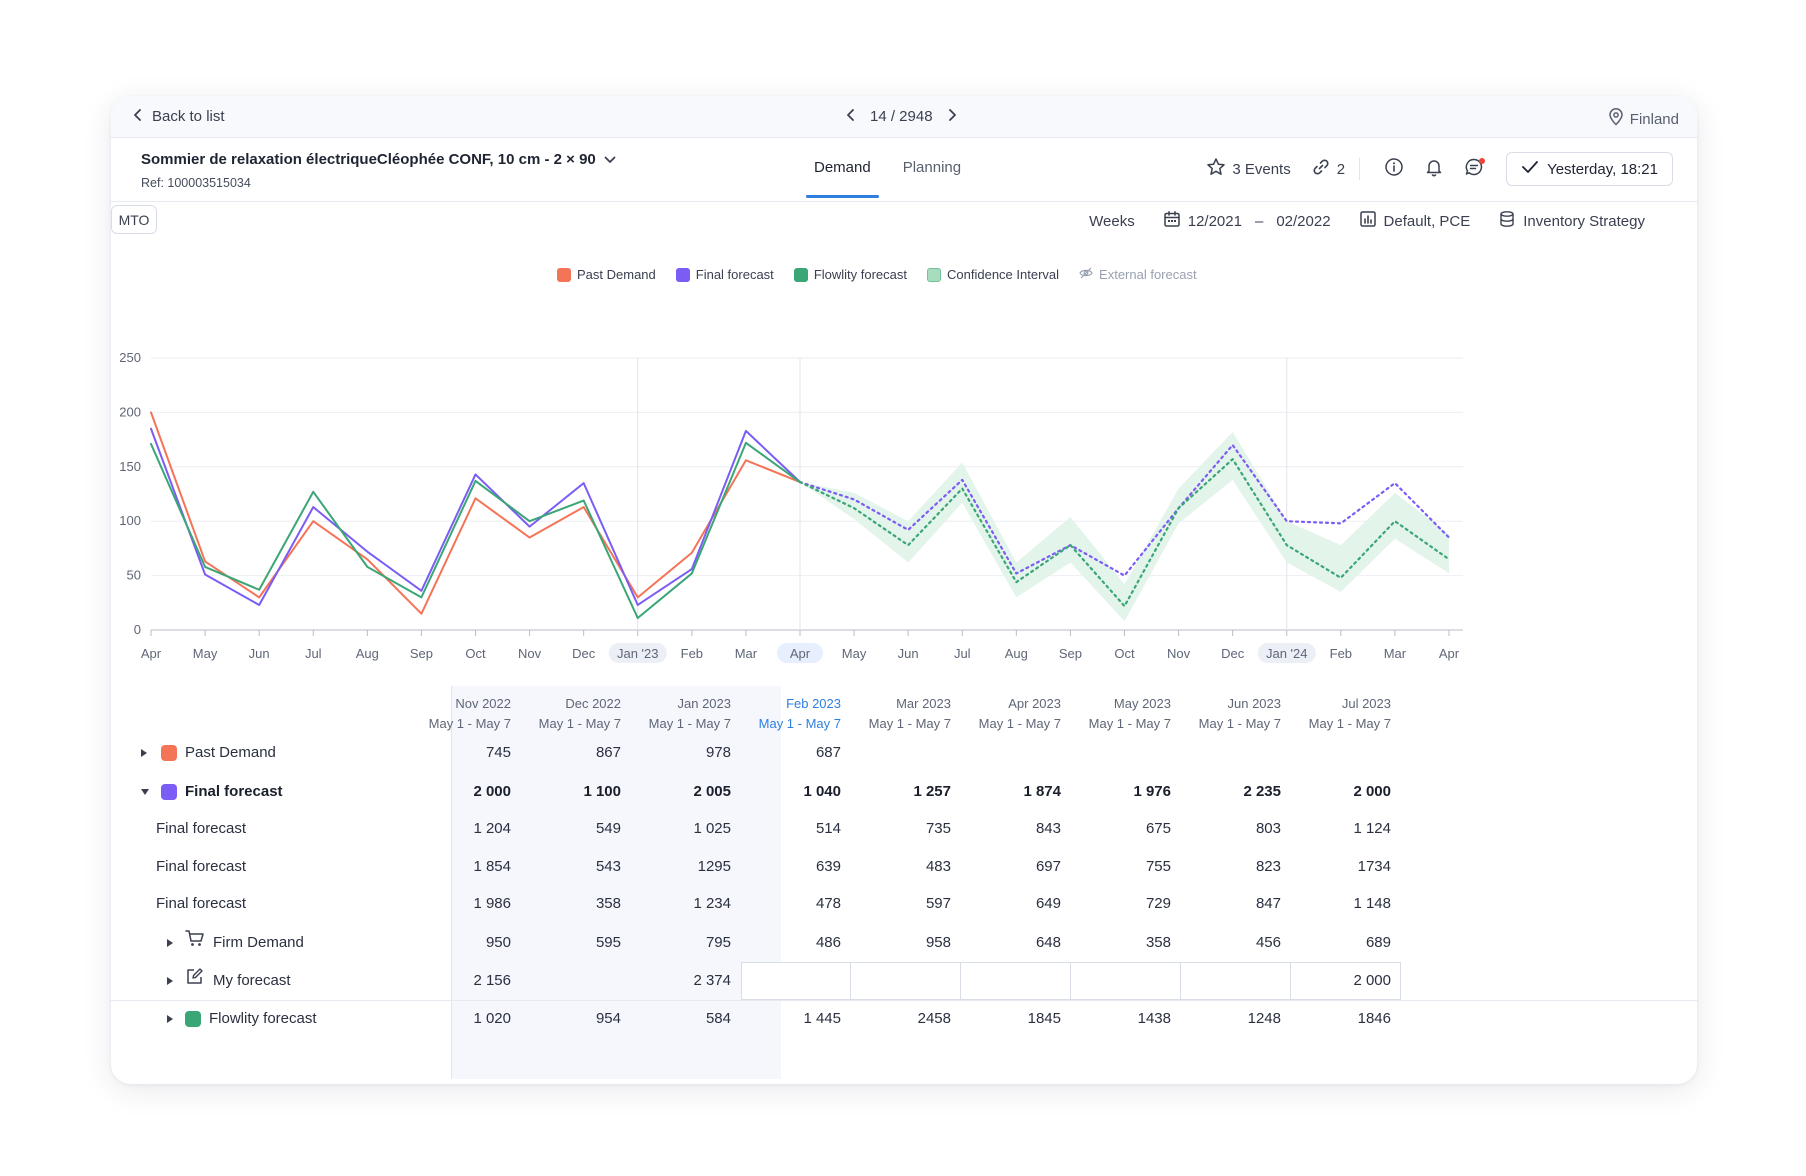 Image resolution: width=1806 pixels, height=1176 pixels. Describe the element at coordinates (1268, 866) in the screenshot. I see `table-cell: 823` at that location.